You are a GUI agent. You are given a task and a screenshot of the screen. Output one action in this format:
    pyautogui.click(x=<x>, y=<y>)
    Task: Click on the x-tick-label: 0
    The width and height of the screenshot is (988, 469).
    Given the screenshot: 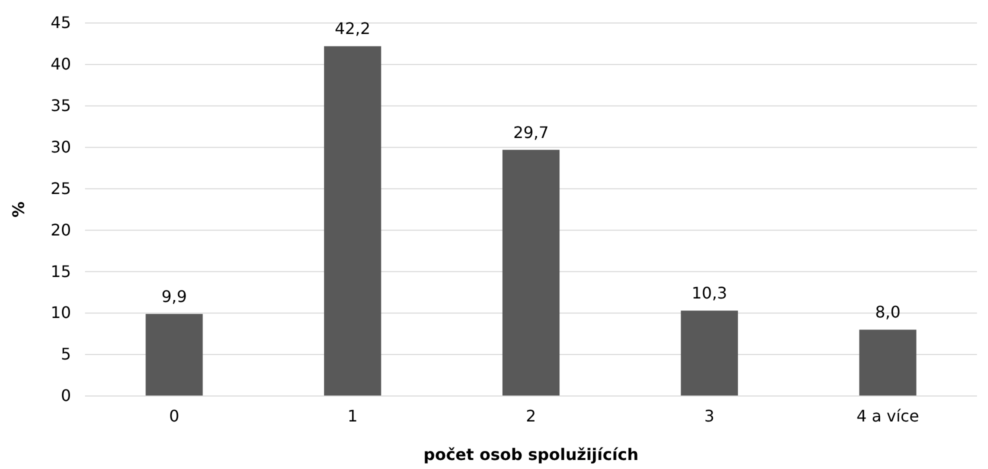 What is the action you would take?
    pyautogui.click(x=174, y=416)
    